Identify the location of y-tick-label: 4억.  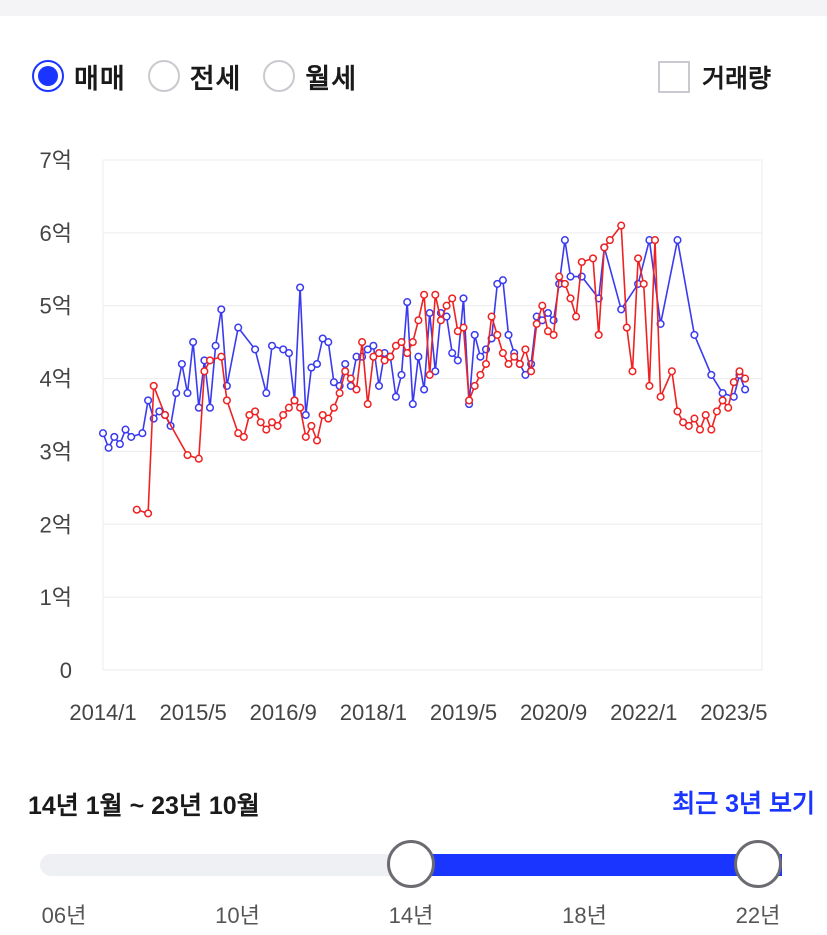
(56, 379).